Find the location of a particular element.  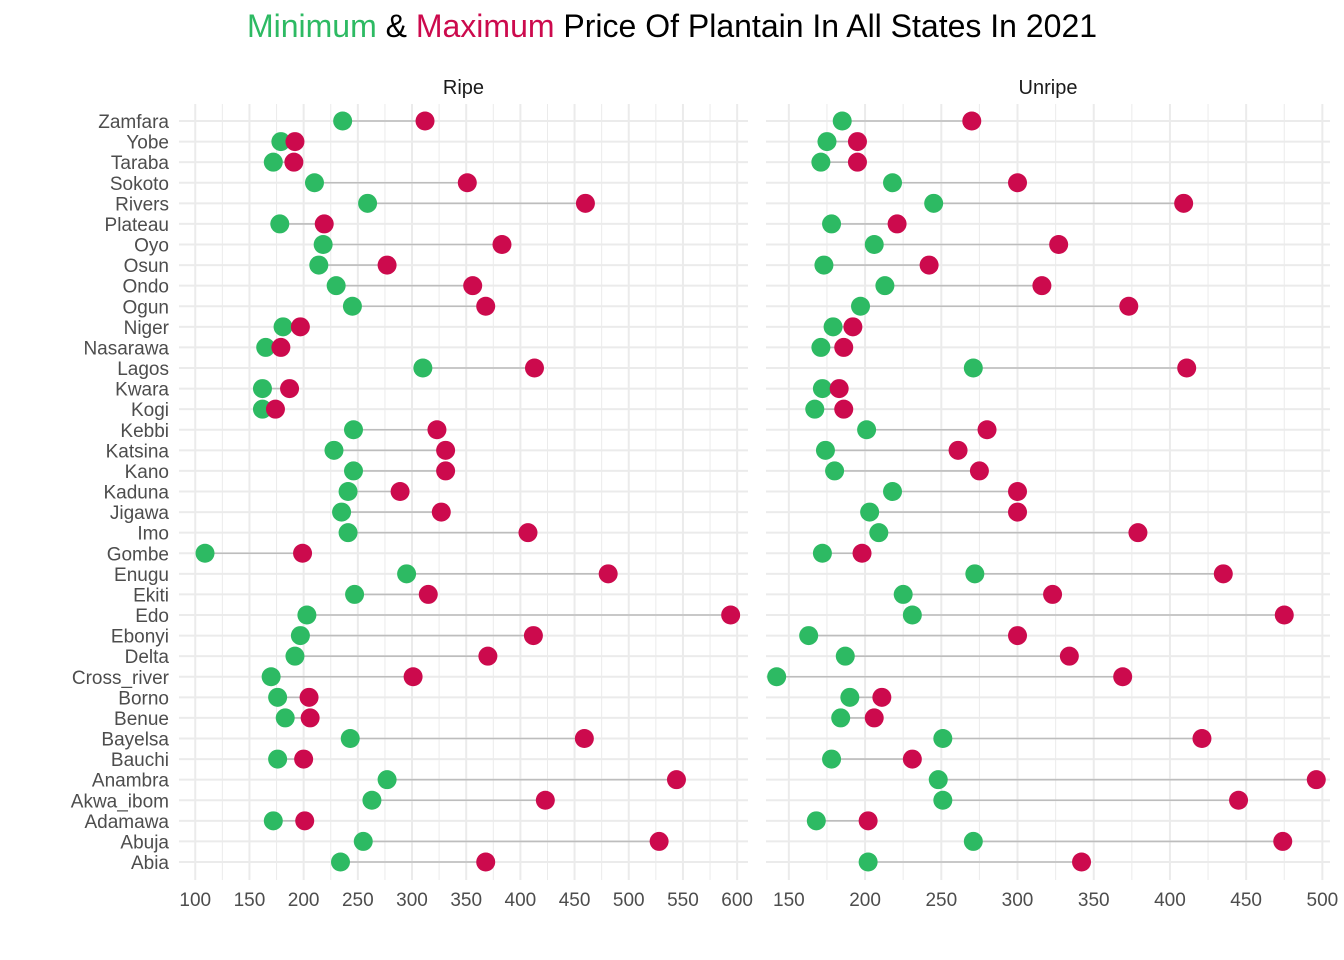

y-label-katsina: Katsina is located at coordinates (138, 451).